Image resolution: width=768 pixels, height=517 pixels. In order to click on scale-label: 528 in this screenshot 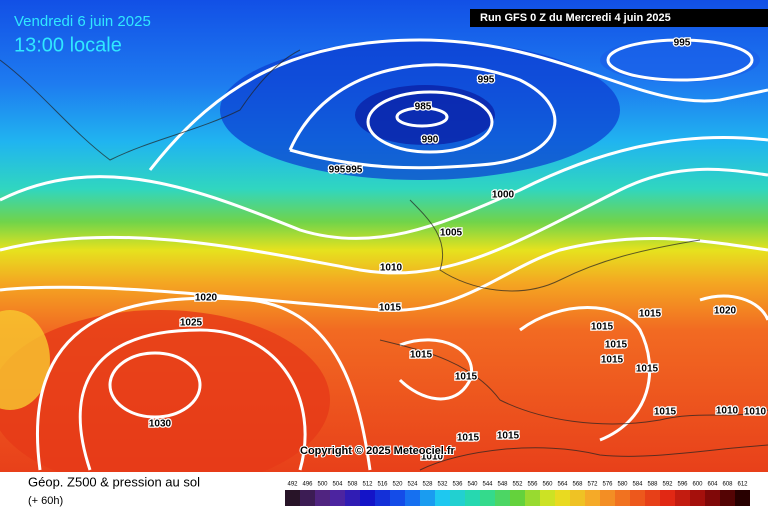, I will do `click(427, 485)`.